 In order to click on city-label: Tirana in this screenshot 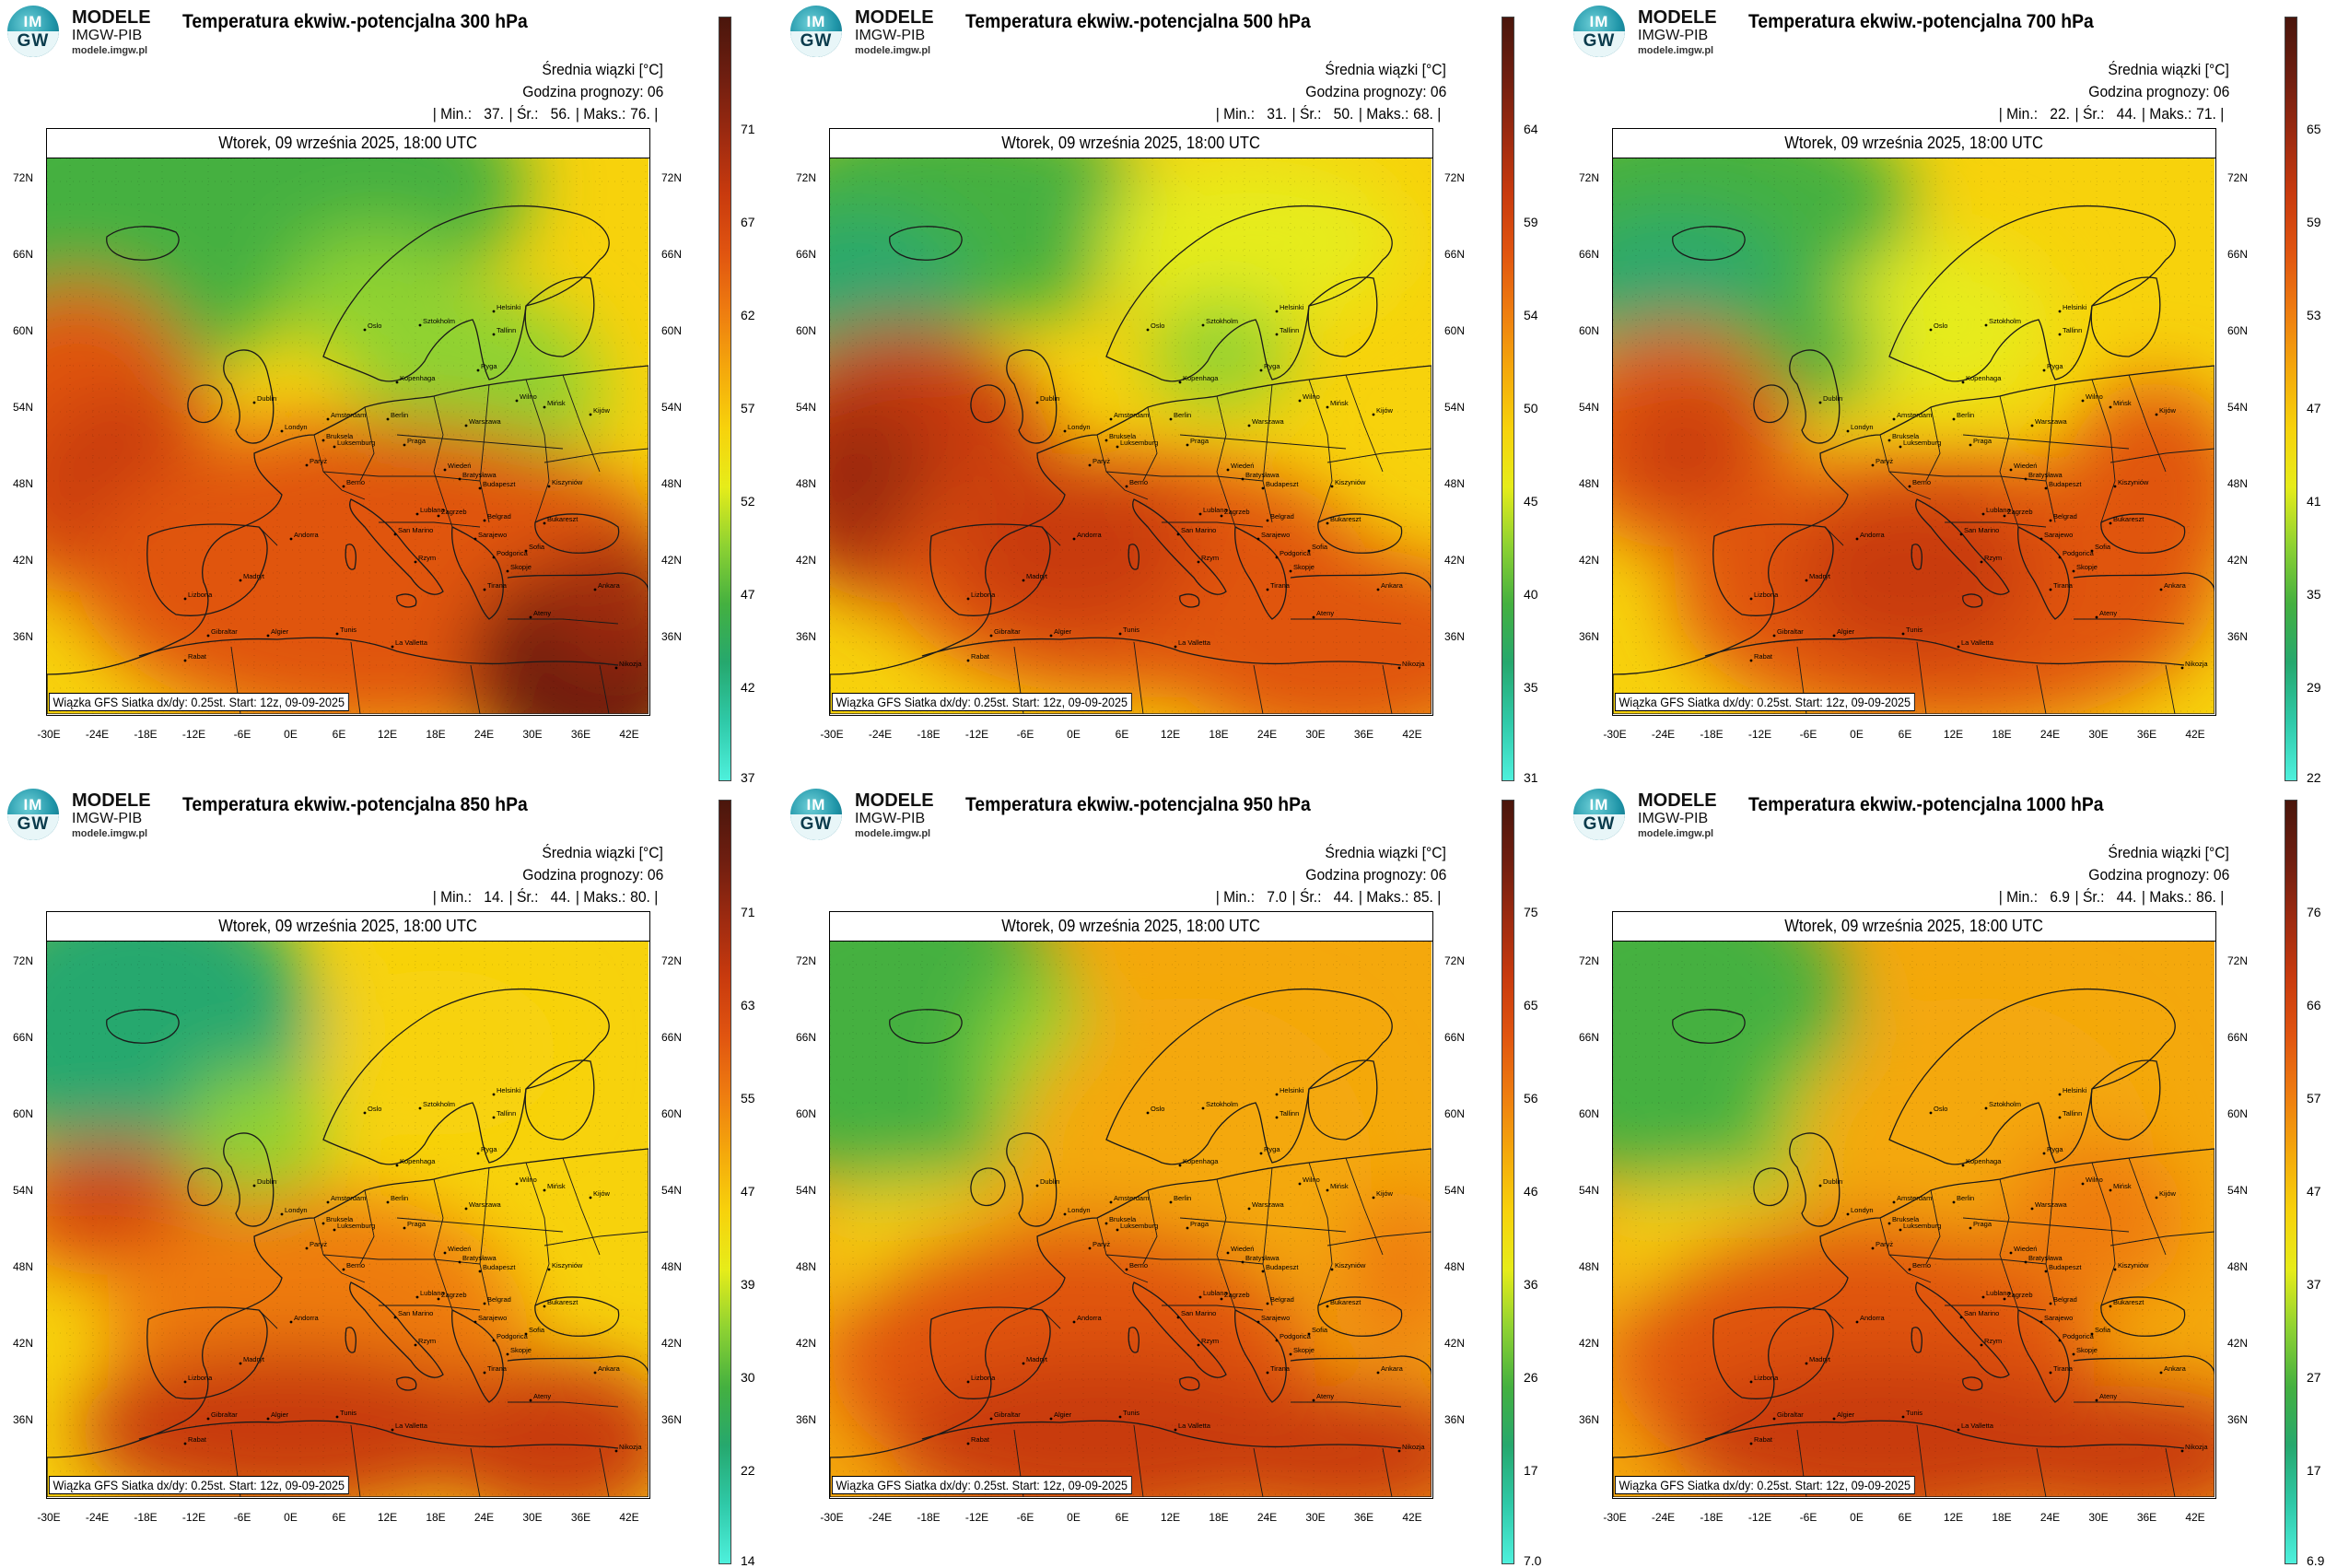, I will do `click(497, 1369)`.